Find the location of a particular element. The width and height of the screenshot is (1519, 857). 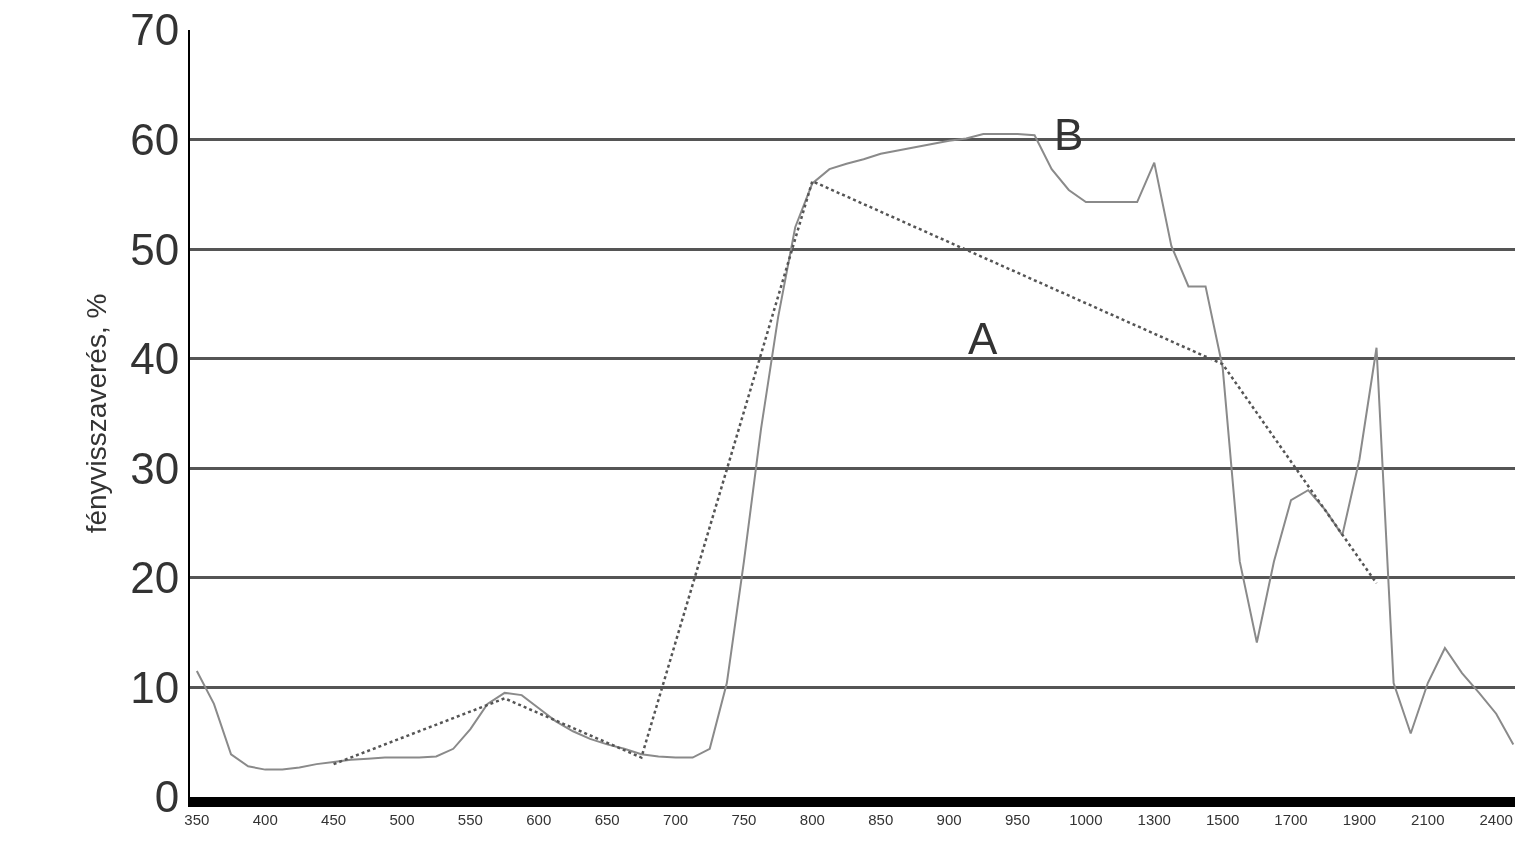

x-tick-label: 850 is located at coordinates (881, 819).